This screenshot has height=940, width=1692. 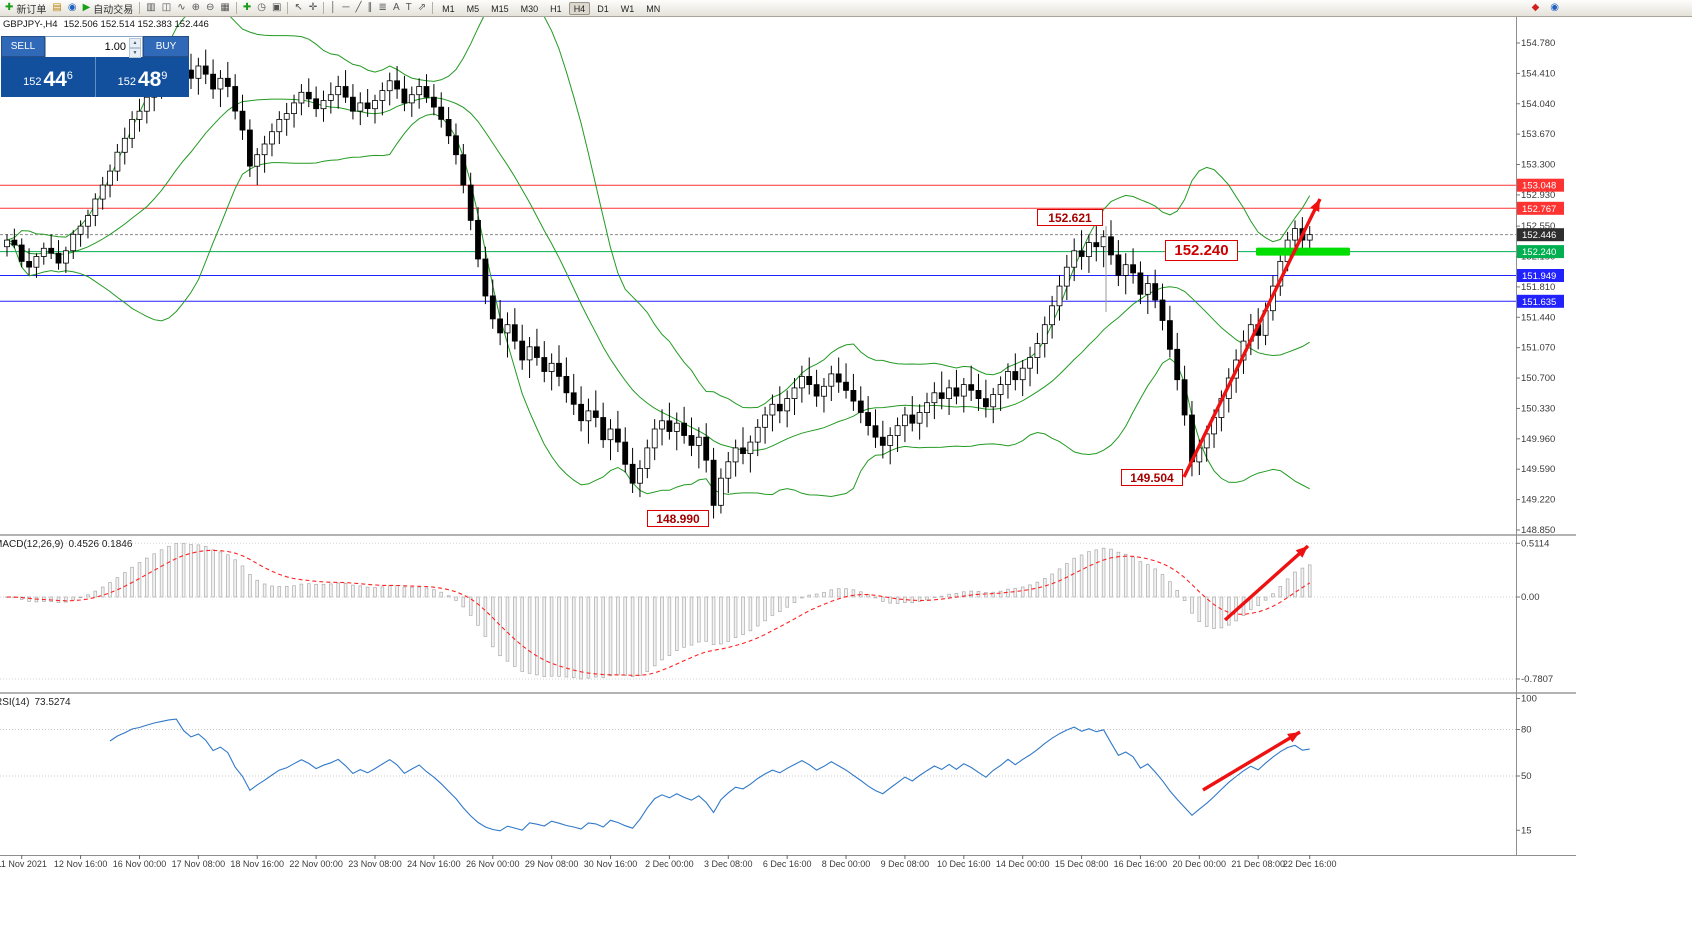 I want to click on volume-field: ▲ ▼, so click(x=94, y=47).